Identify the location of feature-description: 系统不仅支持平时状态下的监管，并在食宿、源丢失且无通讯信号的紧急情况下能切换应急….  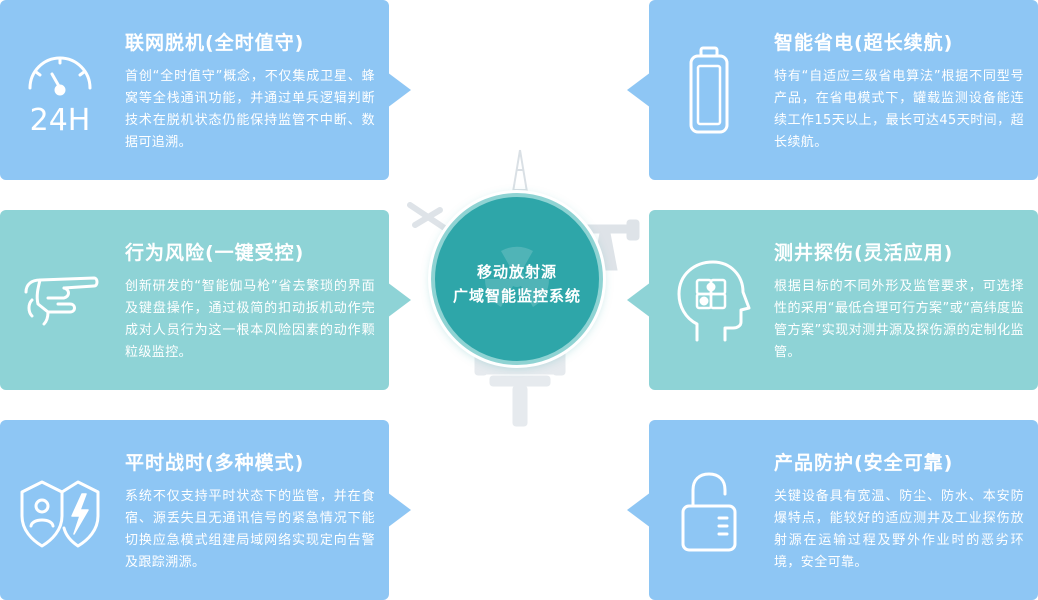
(250, 529).